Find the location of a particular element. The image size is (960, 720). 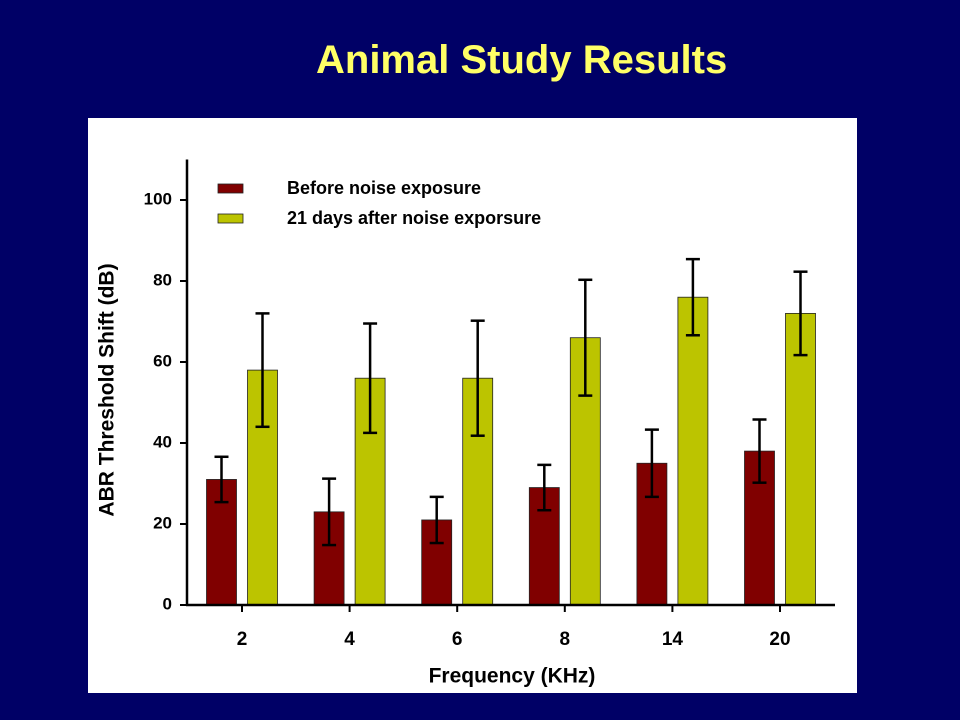

x-tick-label: 20 is located at coordinates (779, 639).